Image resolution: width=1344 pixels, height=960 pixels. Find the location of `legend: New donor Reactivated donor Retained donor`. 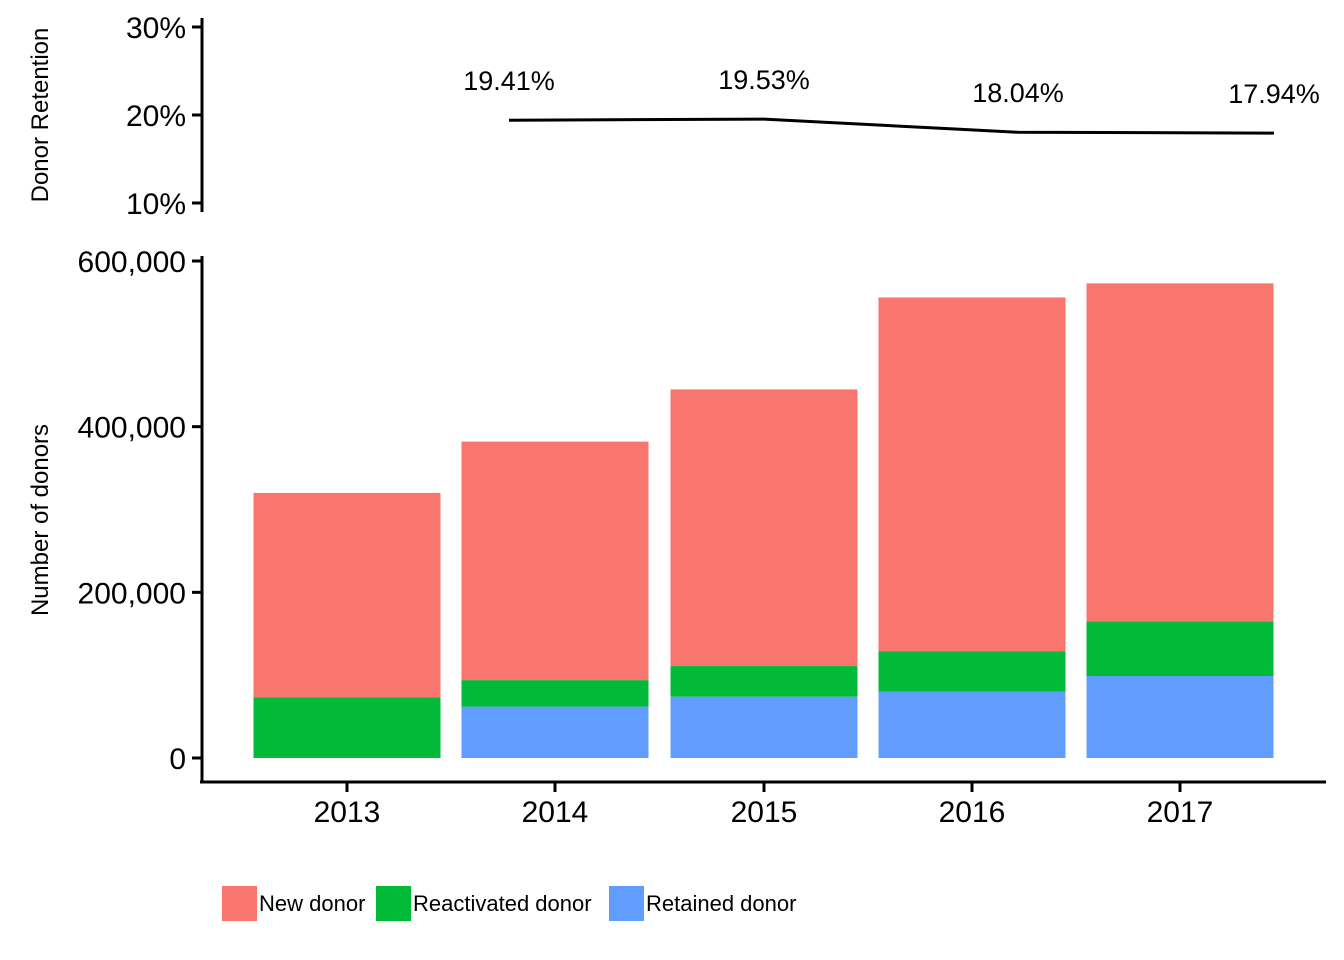

legend: New donor Reactivated donor Retained donor is located at coordinates (509, 903).